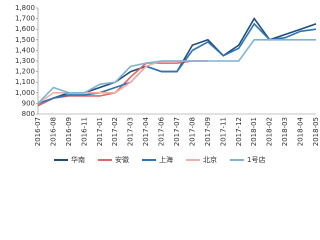 The width and height of the screenshot is (320, 240). What do you see at coordinates (38, 131) in the screenshot?
I see `x-tick-label: 2016-07` at bounding box center [38, 131].